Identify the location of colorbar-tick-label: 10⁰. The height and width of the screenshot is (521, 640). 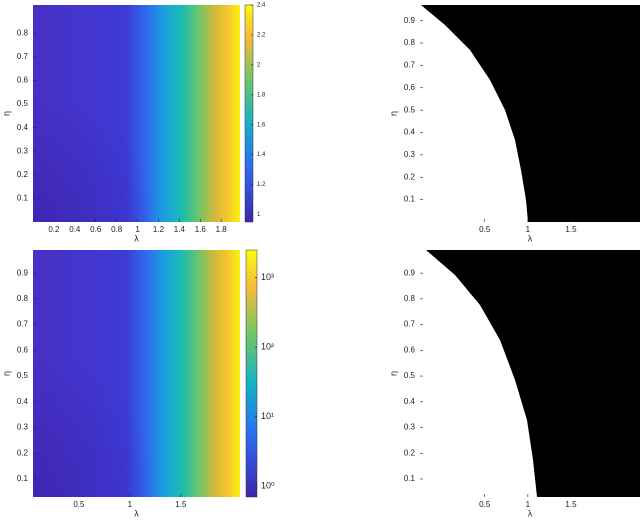
(268, 486).